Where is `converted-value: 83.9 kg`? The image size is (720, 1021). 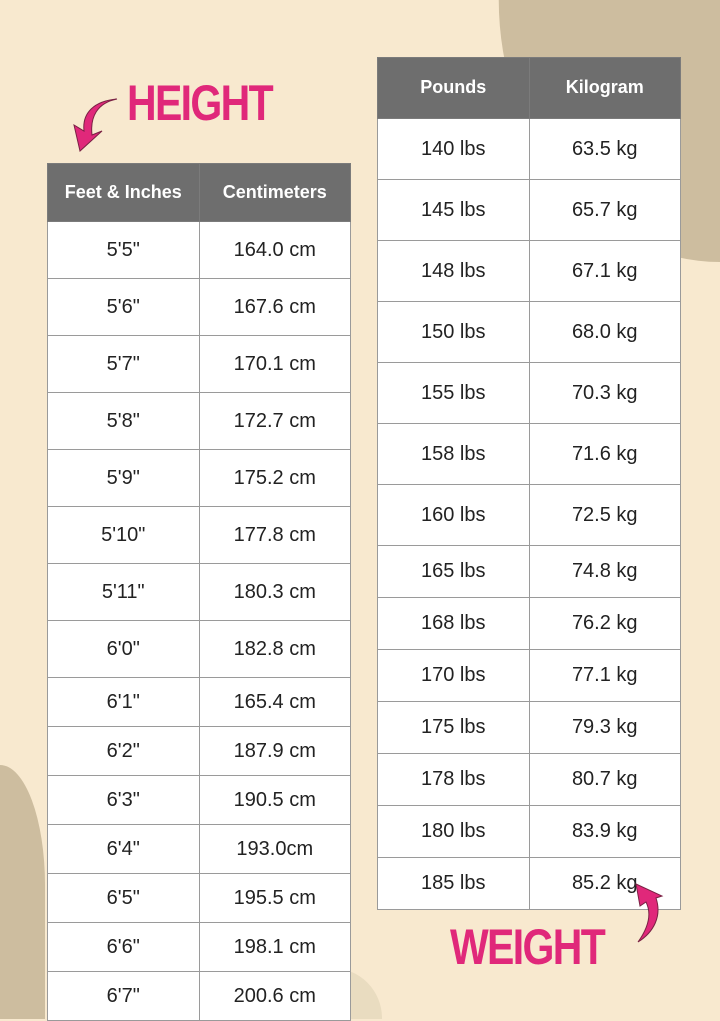 converted-value: 83.9 kg is located at coordinates (604, 831).